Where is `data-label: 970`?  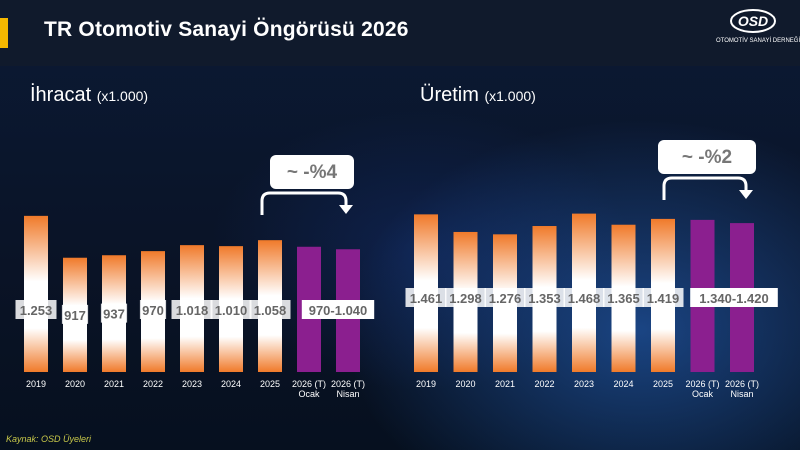 data-label: 970 is located at coordinates (153, 310).